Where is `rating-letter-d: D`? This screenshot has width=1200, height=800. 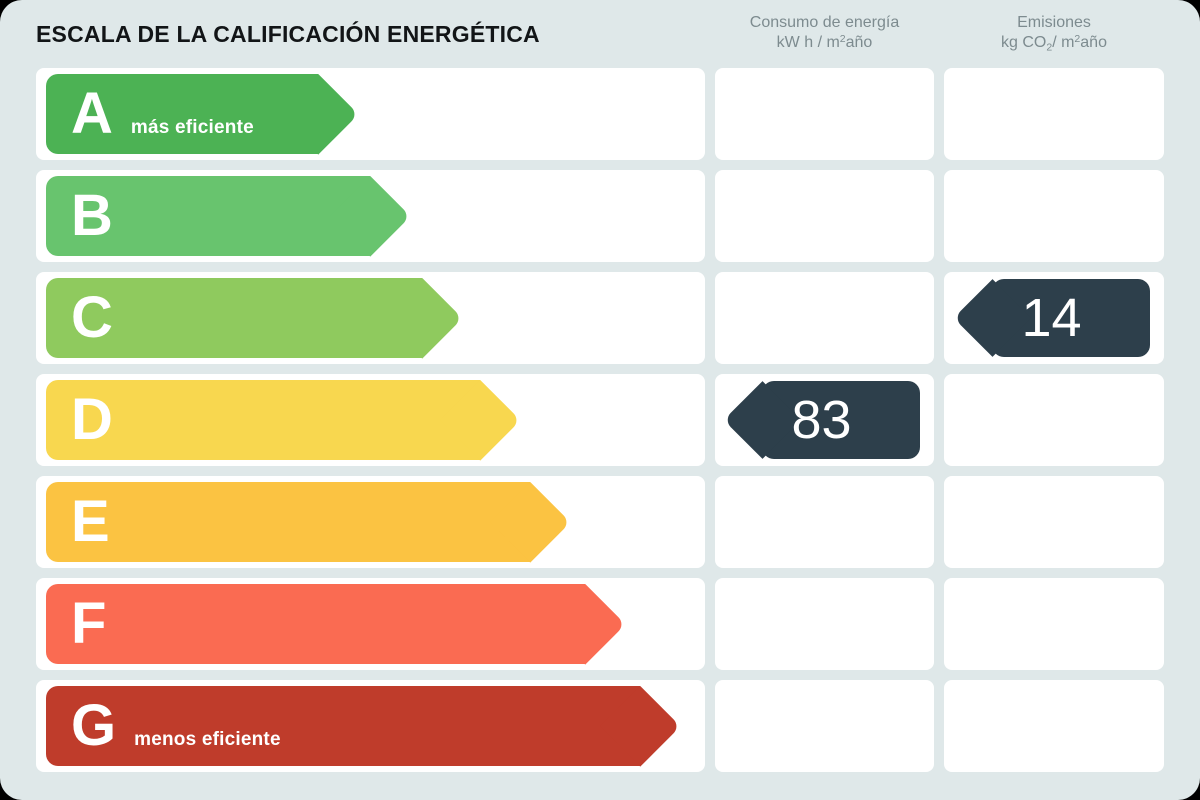
rating-letter-d: D is located at coordinates (92, 419).